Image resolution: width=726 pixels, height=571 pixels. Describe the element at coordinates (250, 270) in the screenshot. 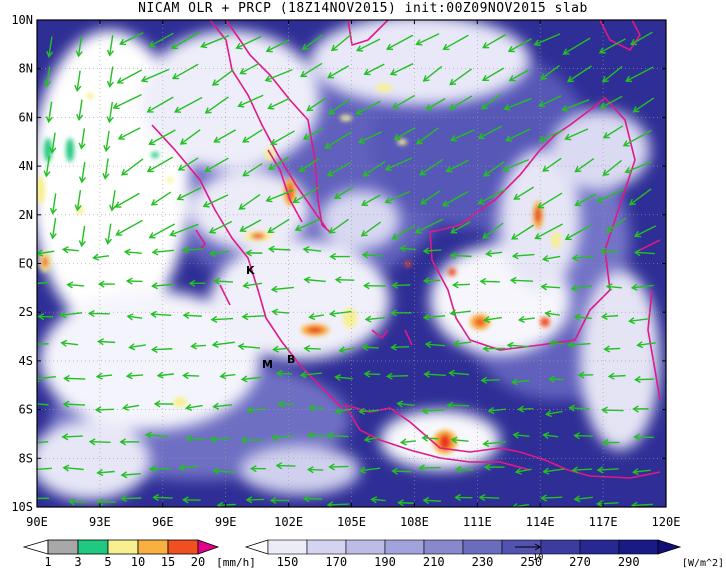

I see `place-label-k: K` at that location.